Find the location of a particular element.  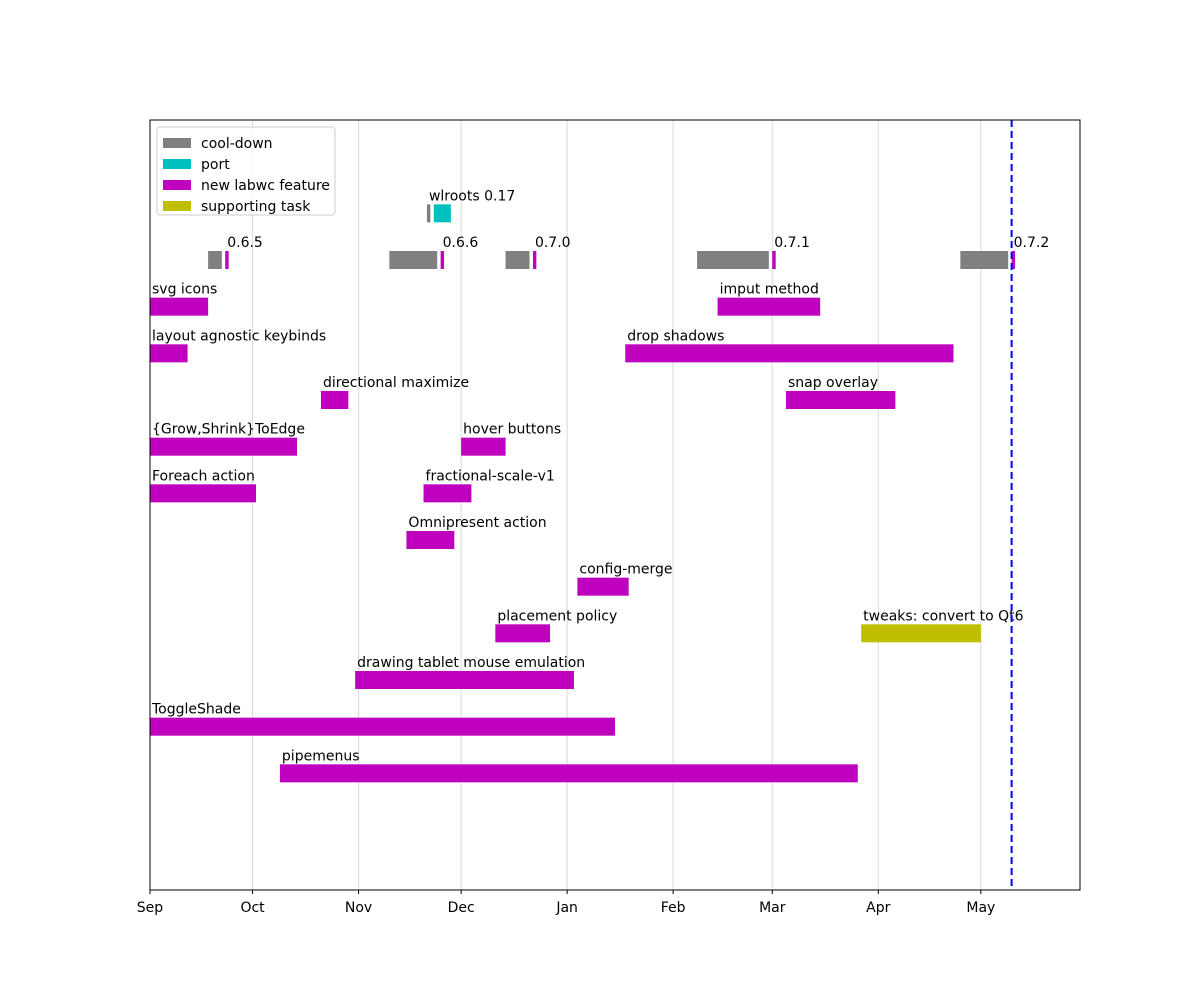

bar-placement-policy is located at coordinates (523, 633).